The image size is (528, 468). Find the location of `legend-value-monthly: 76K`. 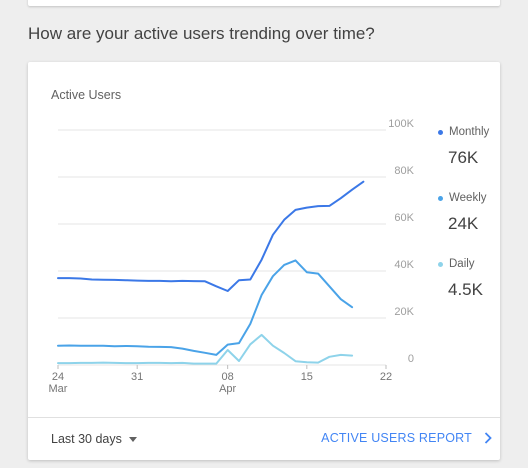

legend-value-monthly: 76K is located at coordinates (463, 157).